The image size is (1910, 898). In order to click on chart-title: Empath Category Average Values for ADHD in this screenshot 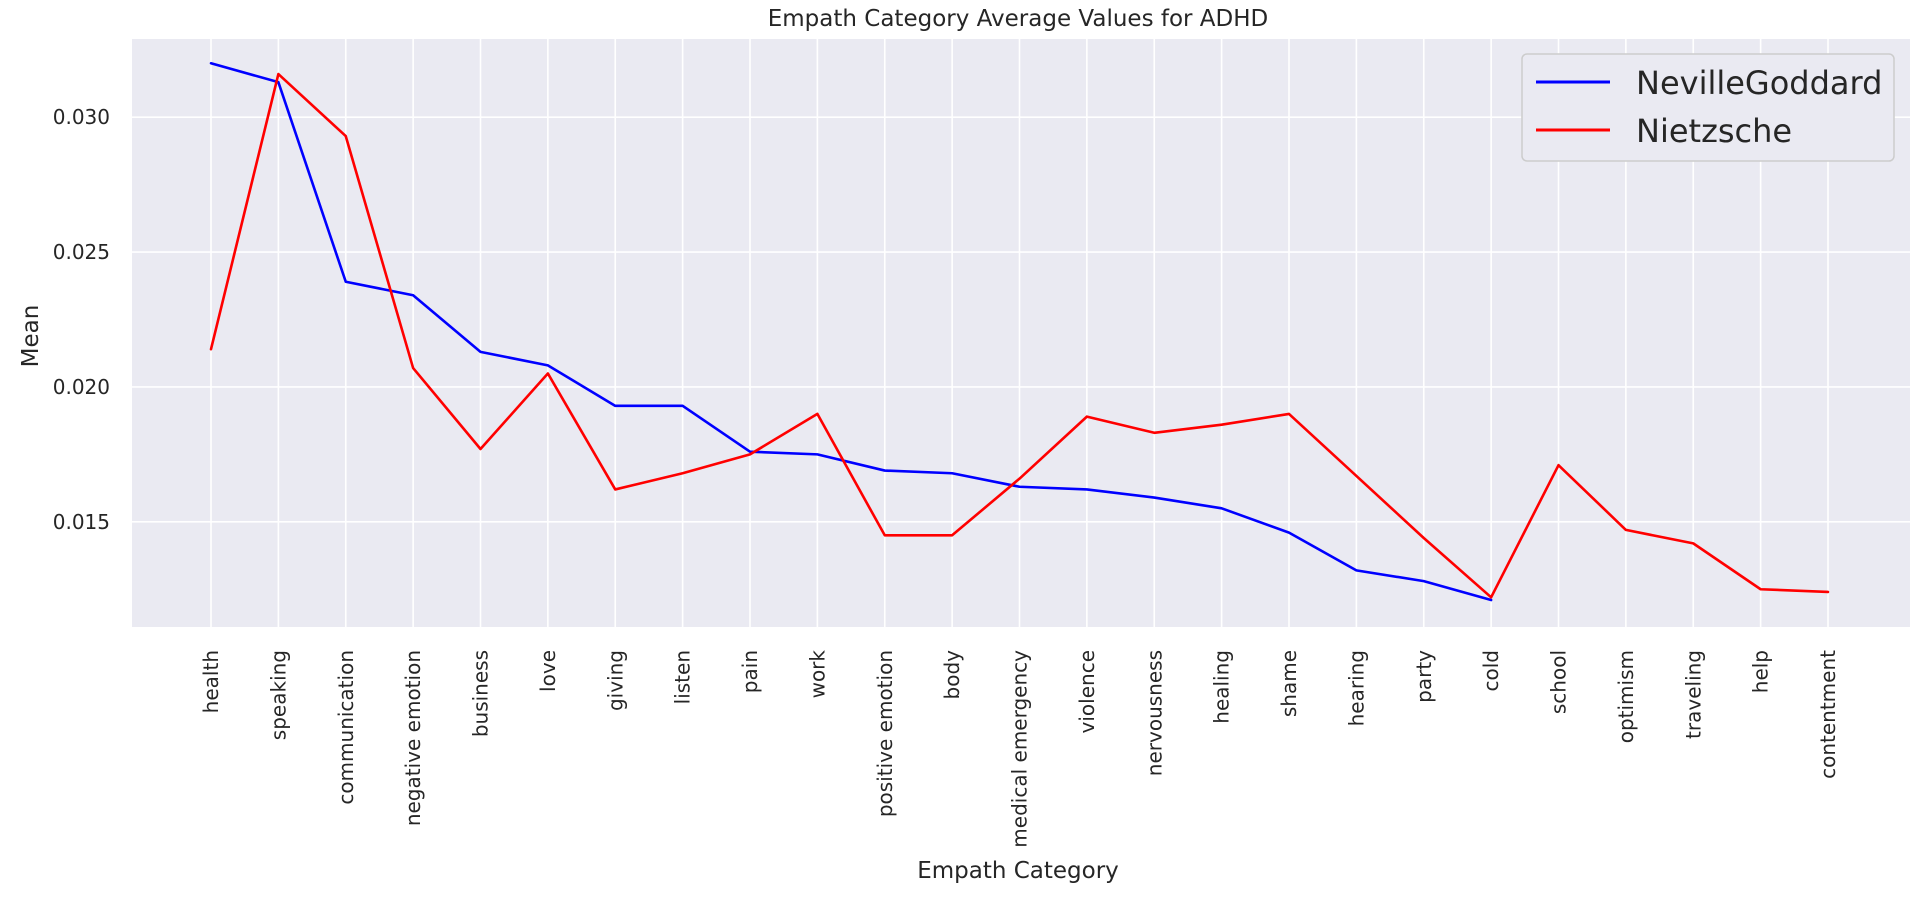, I will do `click(1018, 19)`.